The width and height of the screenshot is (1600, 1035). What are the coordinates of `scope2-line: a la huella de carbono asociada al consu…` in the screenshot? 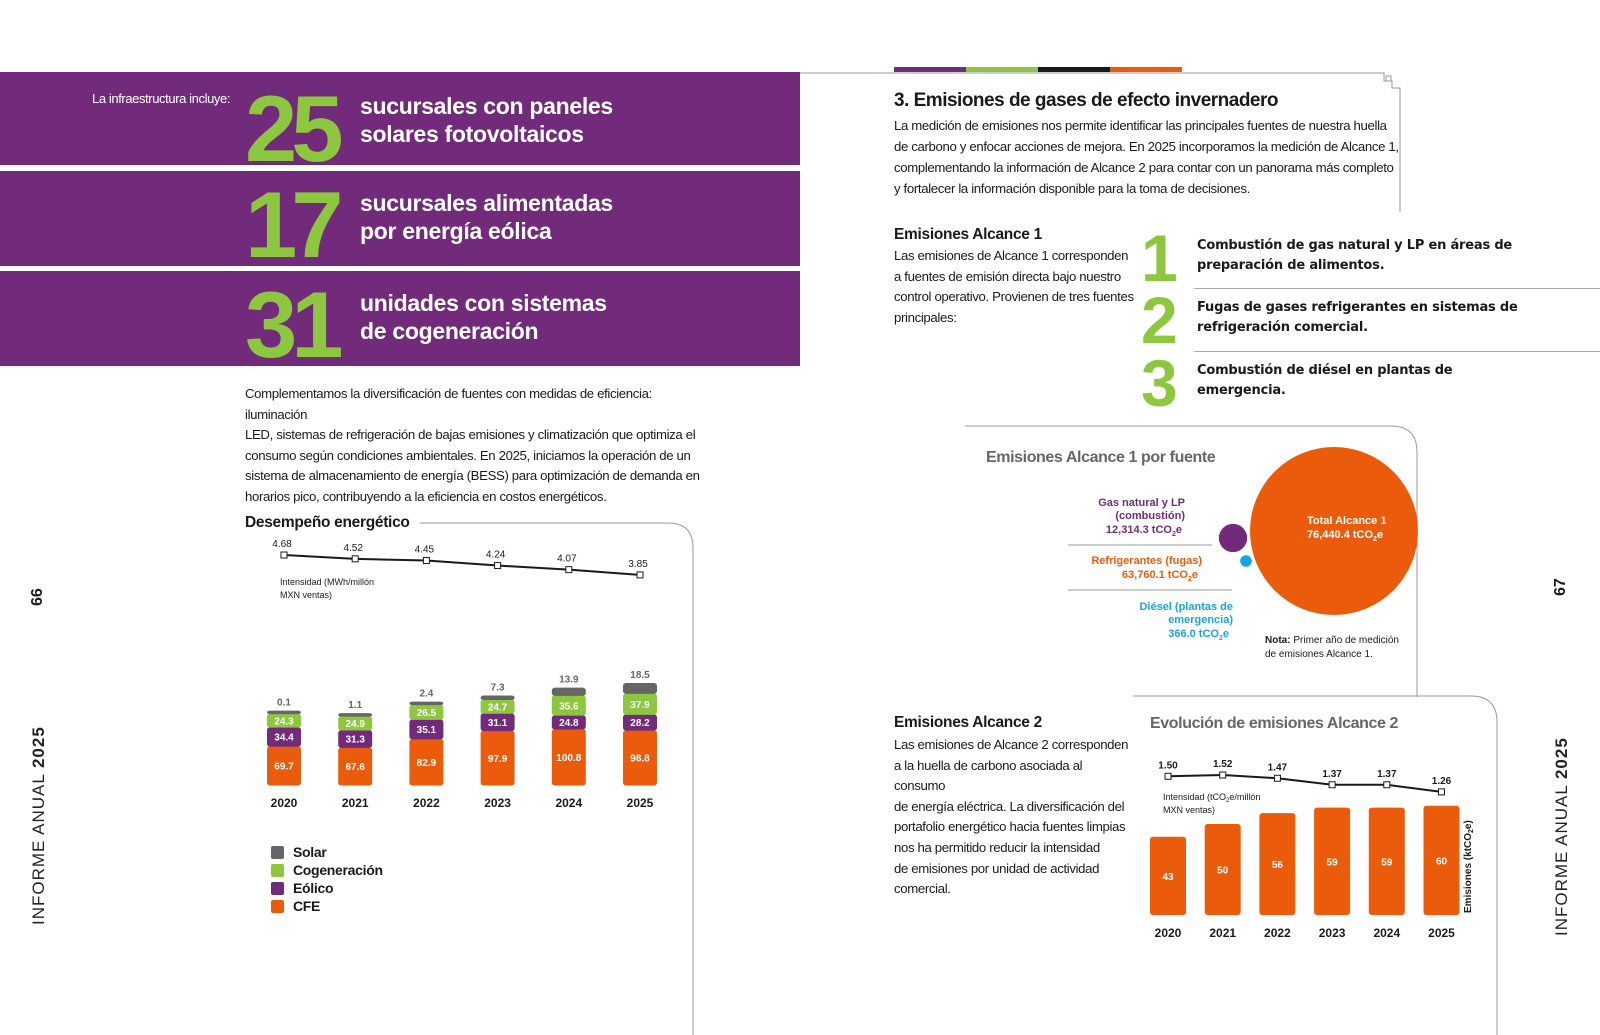 It's located at (988, 775).